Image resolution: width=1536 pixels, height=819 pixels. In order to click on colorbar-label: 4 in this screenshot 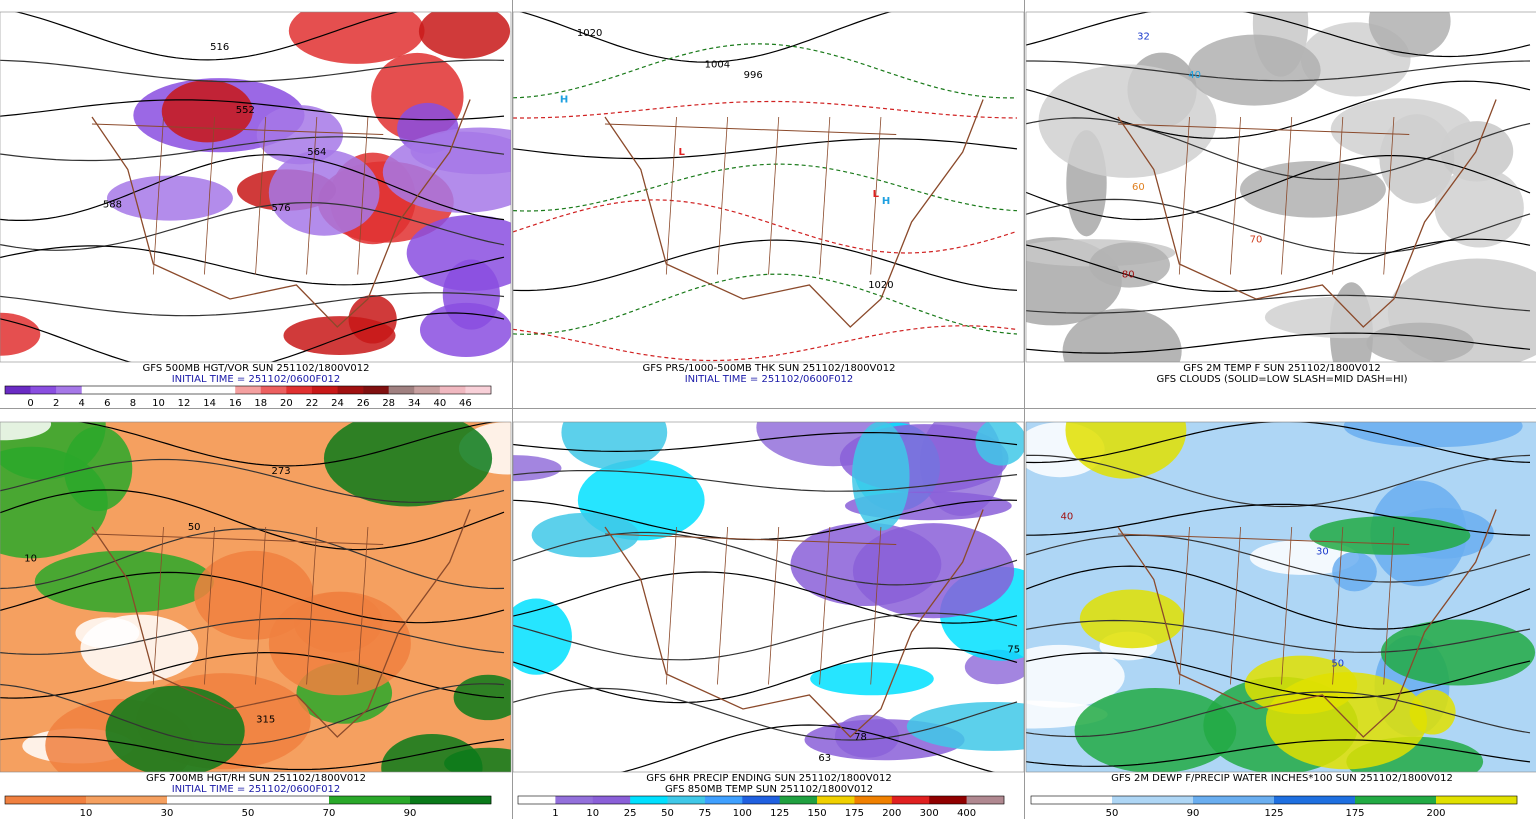, I will do `click(82, 403)`.